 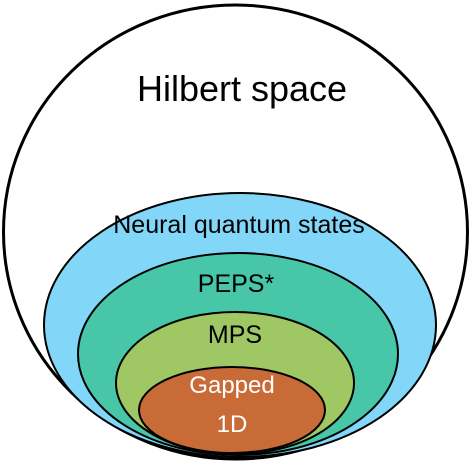 I want to click on neural-quantum-states-label: Neural quantum states, so click(x=239, y=225).